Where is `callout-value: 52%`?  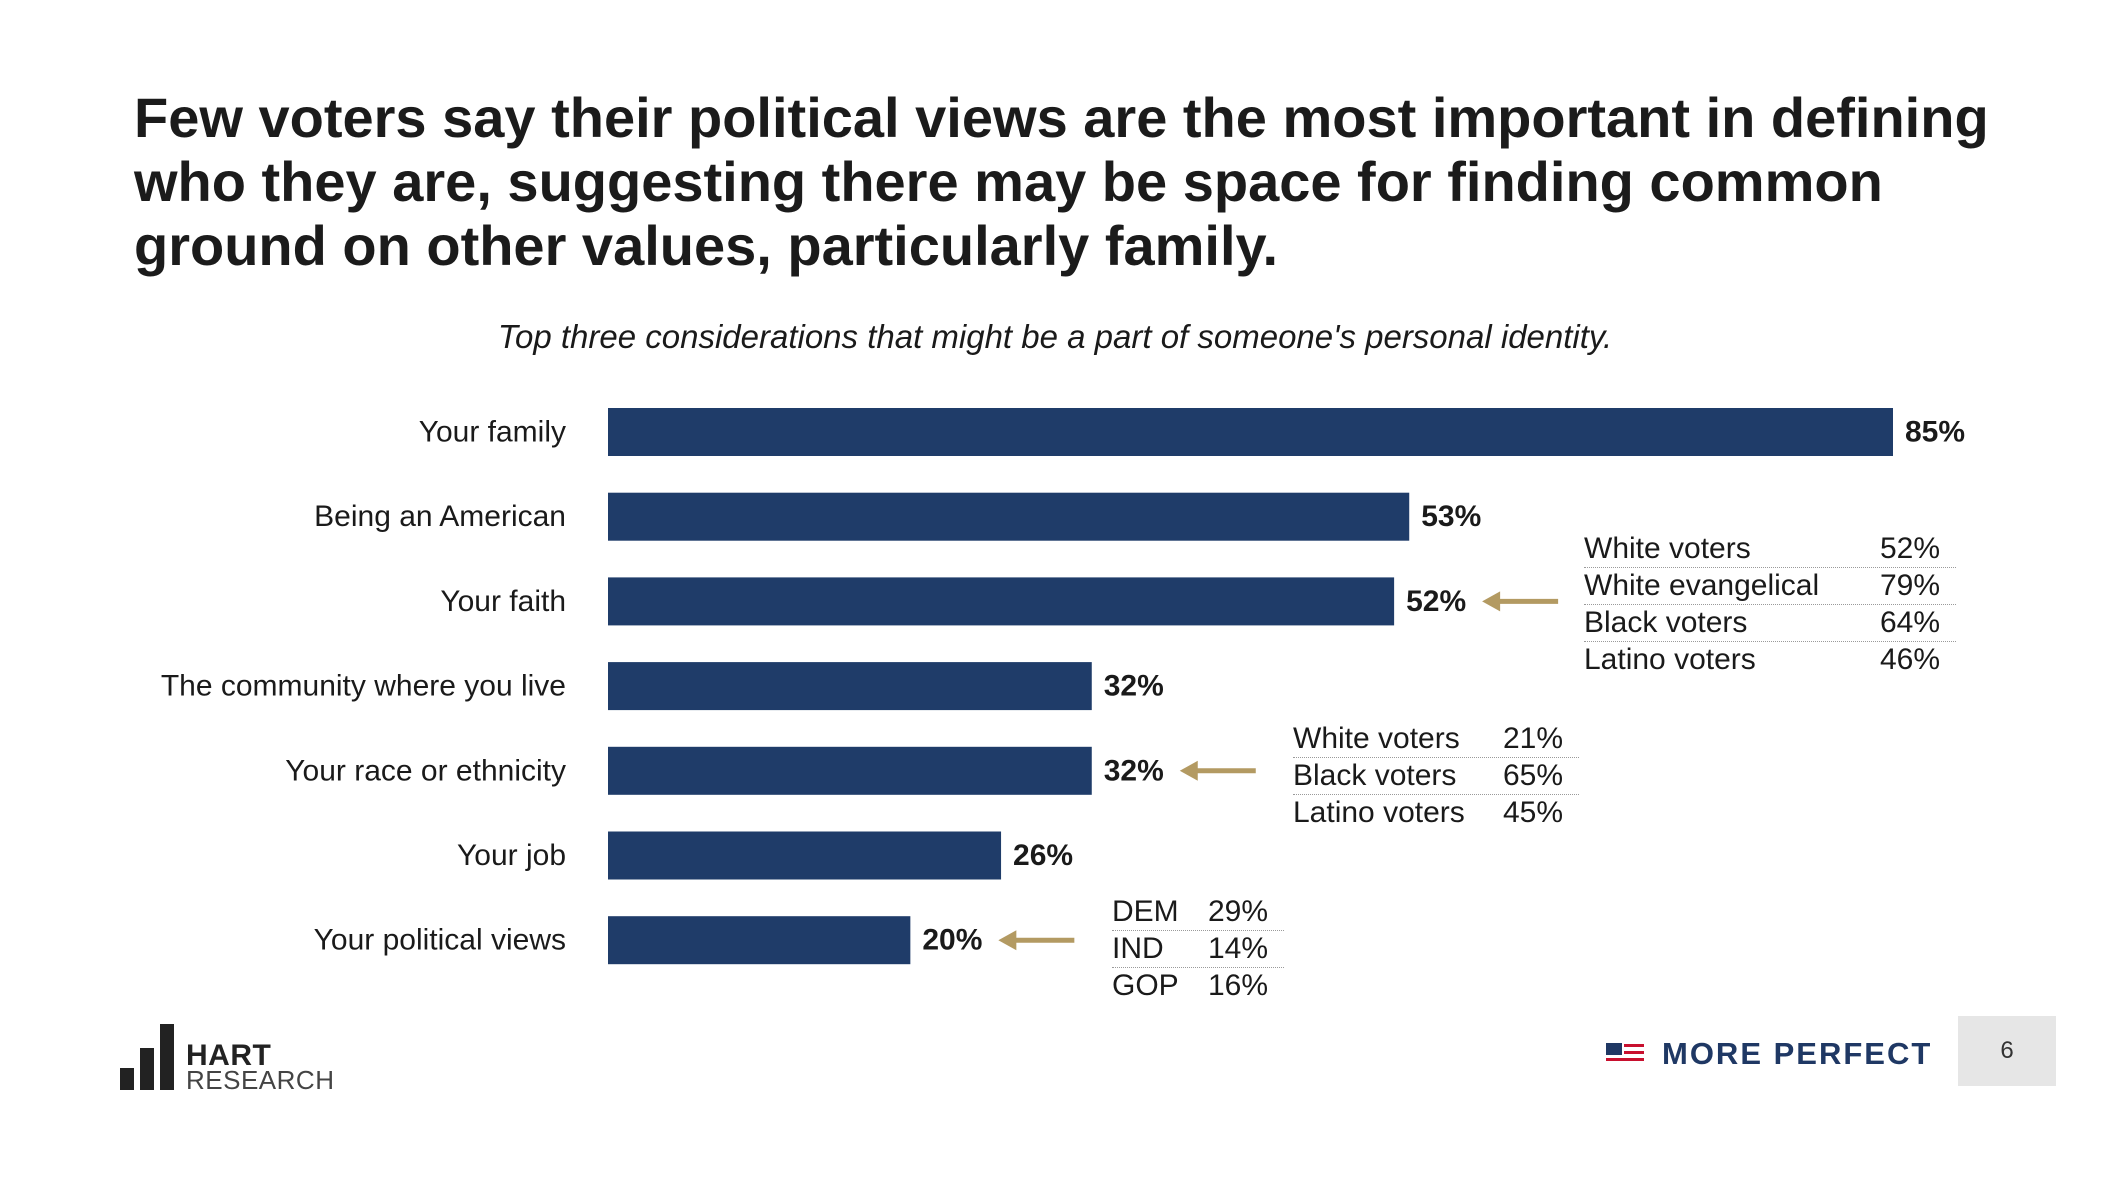
callout-value: 52% is located at coordinates (1909, 548).